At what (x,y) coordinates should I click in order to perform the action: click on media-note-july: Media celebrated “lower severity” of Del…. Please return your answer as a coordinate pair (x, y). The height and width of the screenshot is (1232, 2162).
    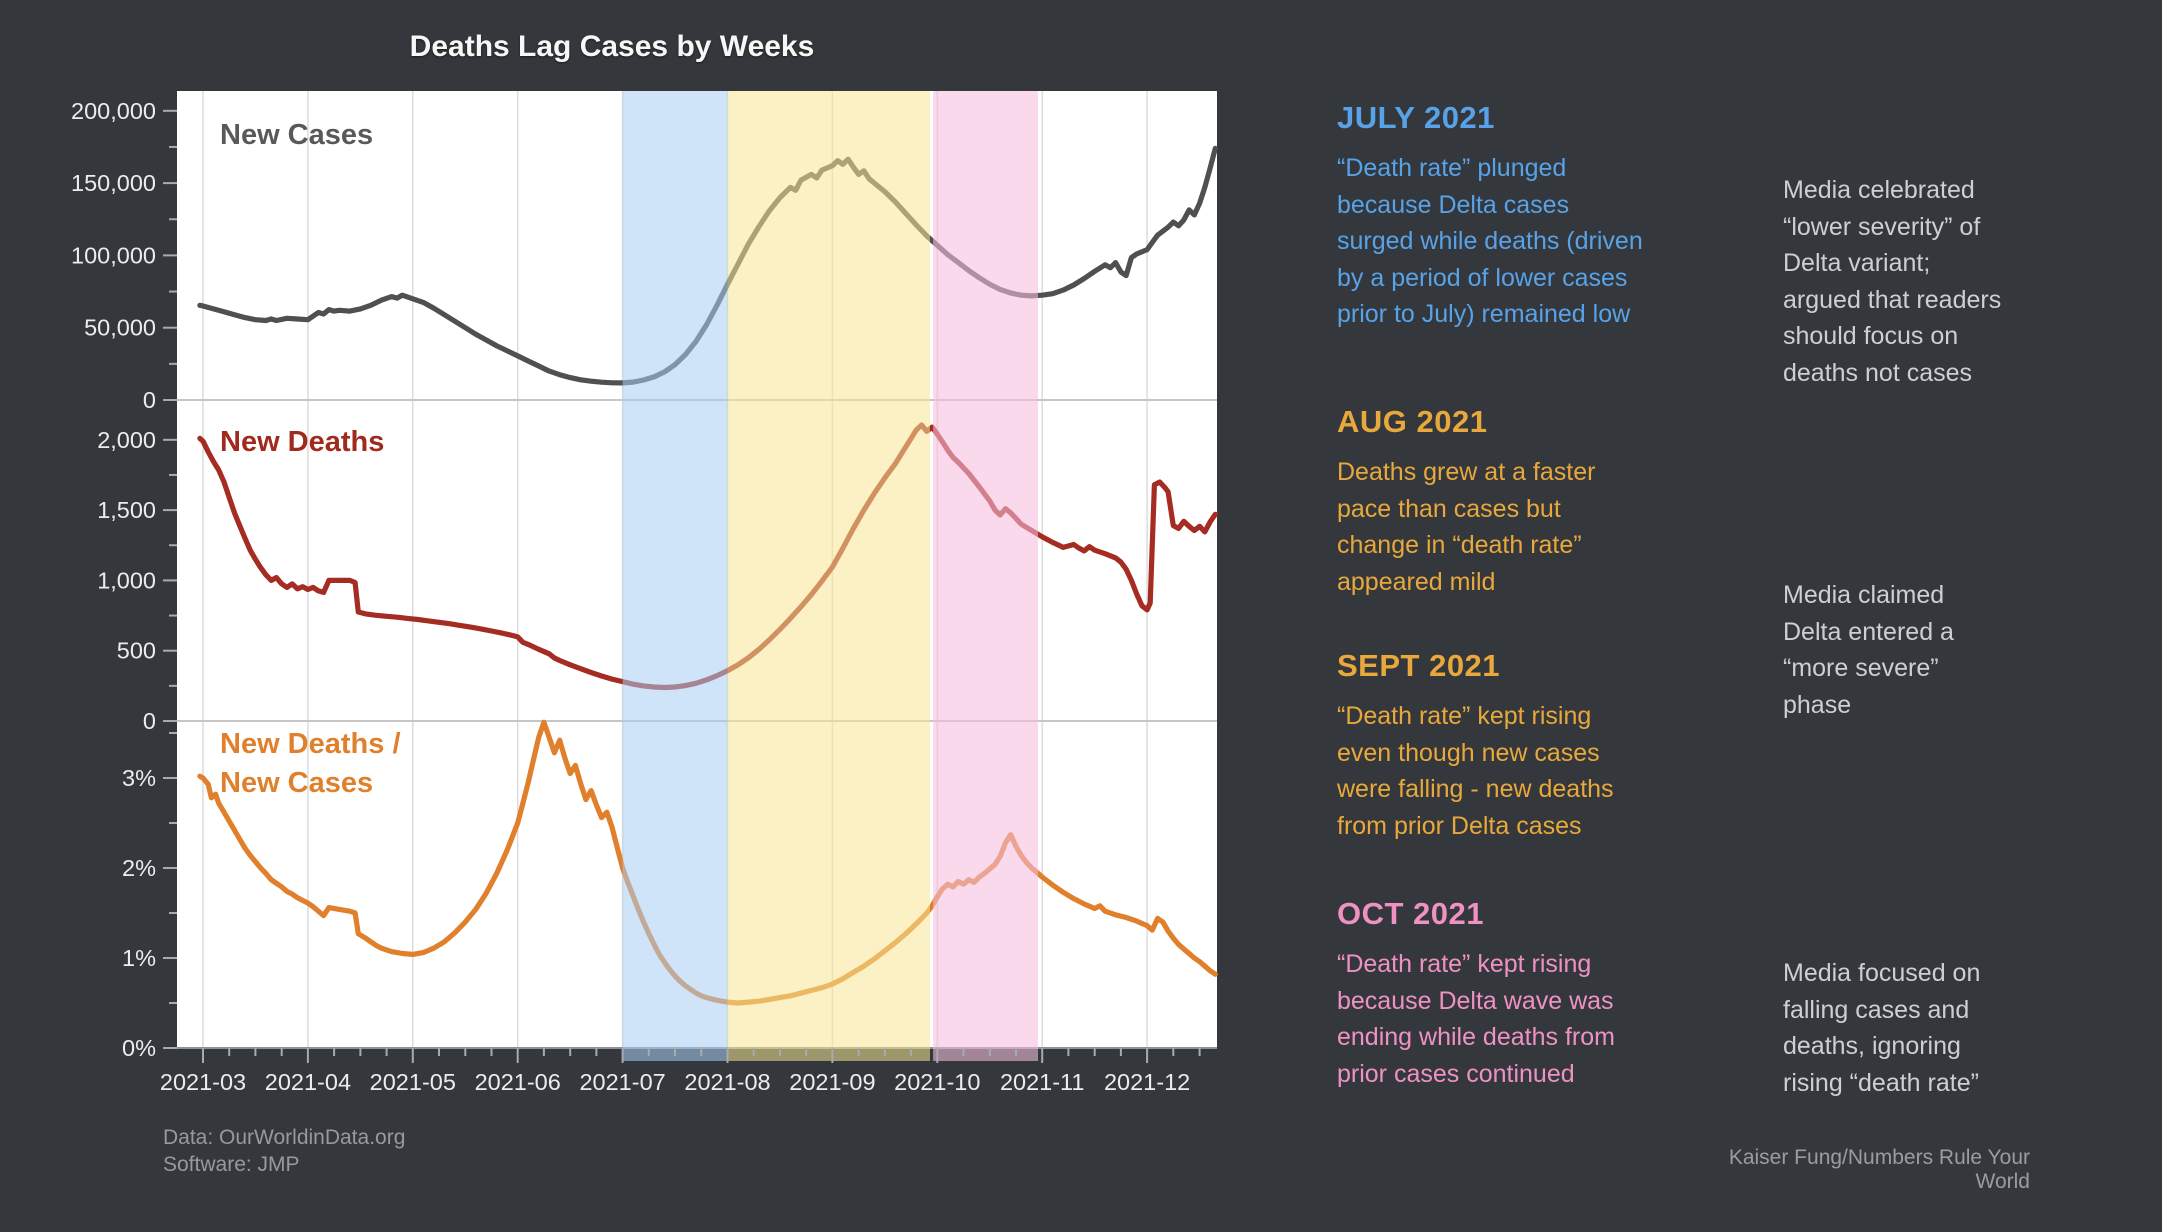
    Looking at the image, I should click on (1892, 281).